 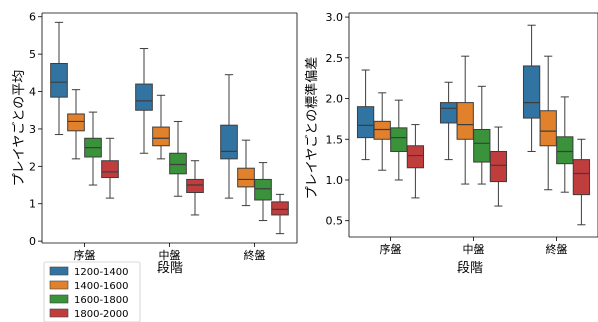 I want to click on y-tick-label: 4, so click(x=32, y=92).